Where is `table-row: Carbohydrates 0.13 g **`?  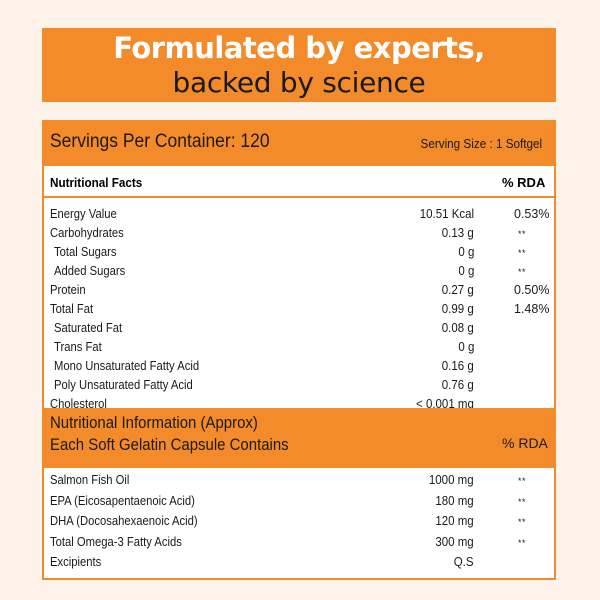 table-row: Carbohydrates 0.13 g ** is located at coordinates (299, 233).